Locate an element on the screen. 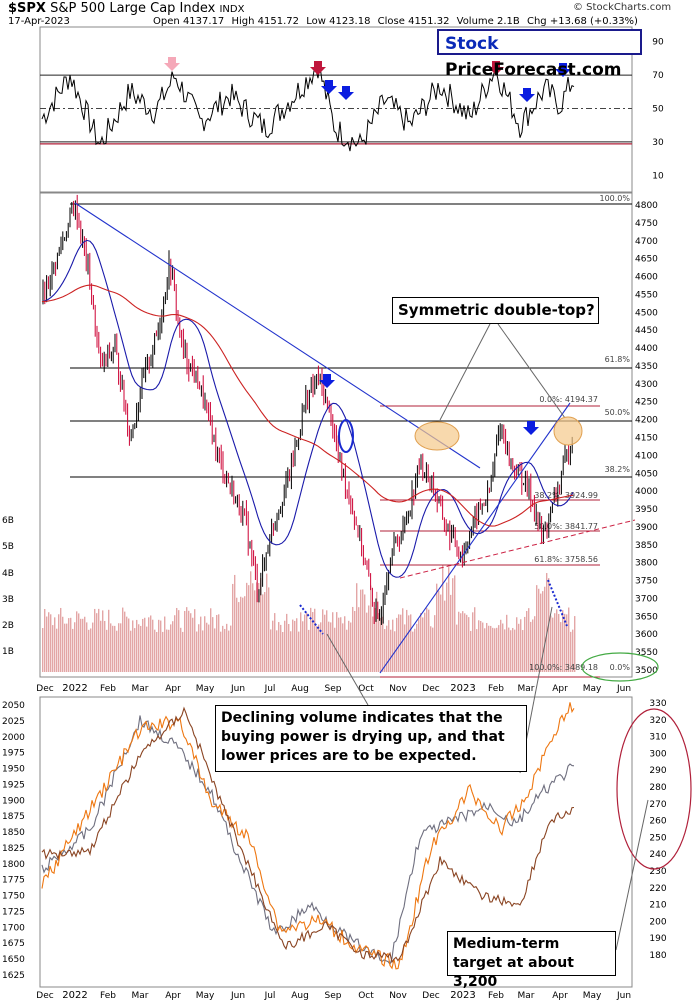  fib-label-00: 0.0% is located at coordinates (620, 667).